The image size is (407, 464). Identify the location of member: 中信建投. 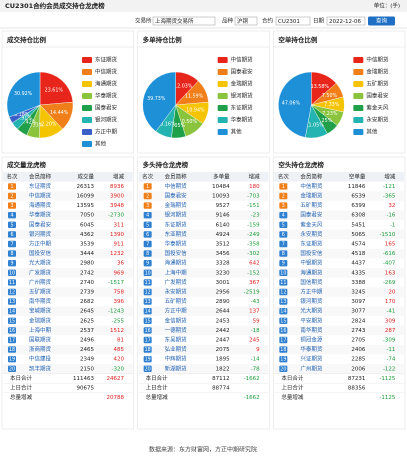
(40, 359).